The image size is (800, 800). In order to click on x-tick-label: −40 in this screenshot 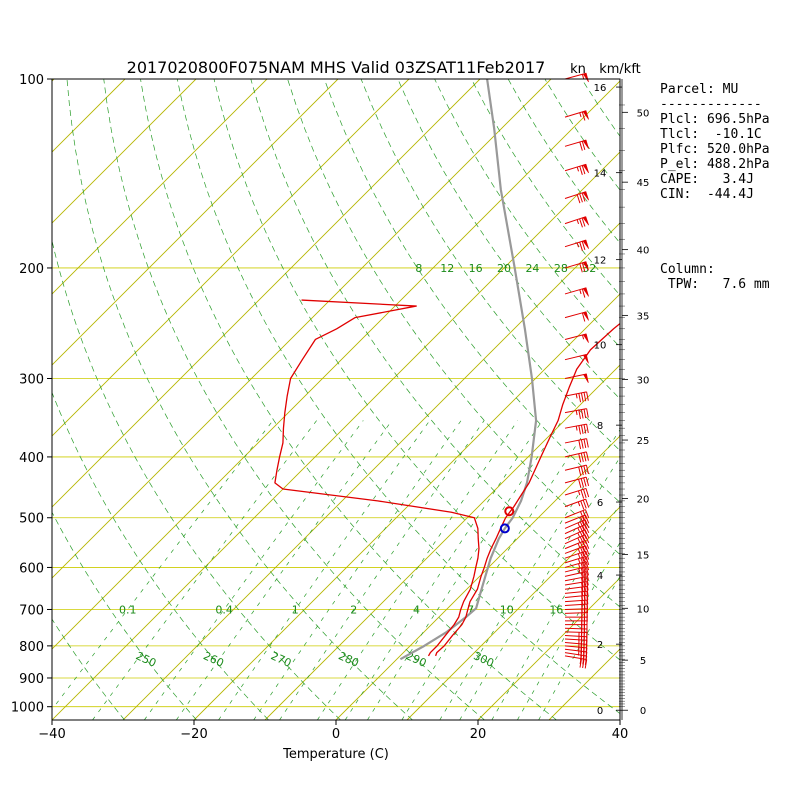, I will do `click(51, 734)`.